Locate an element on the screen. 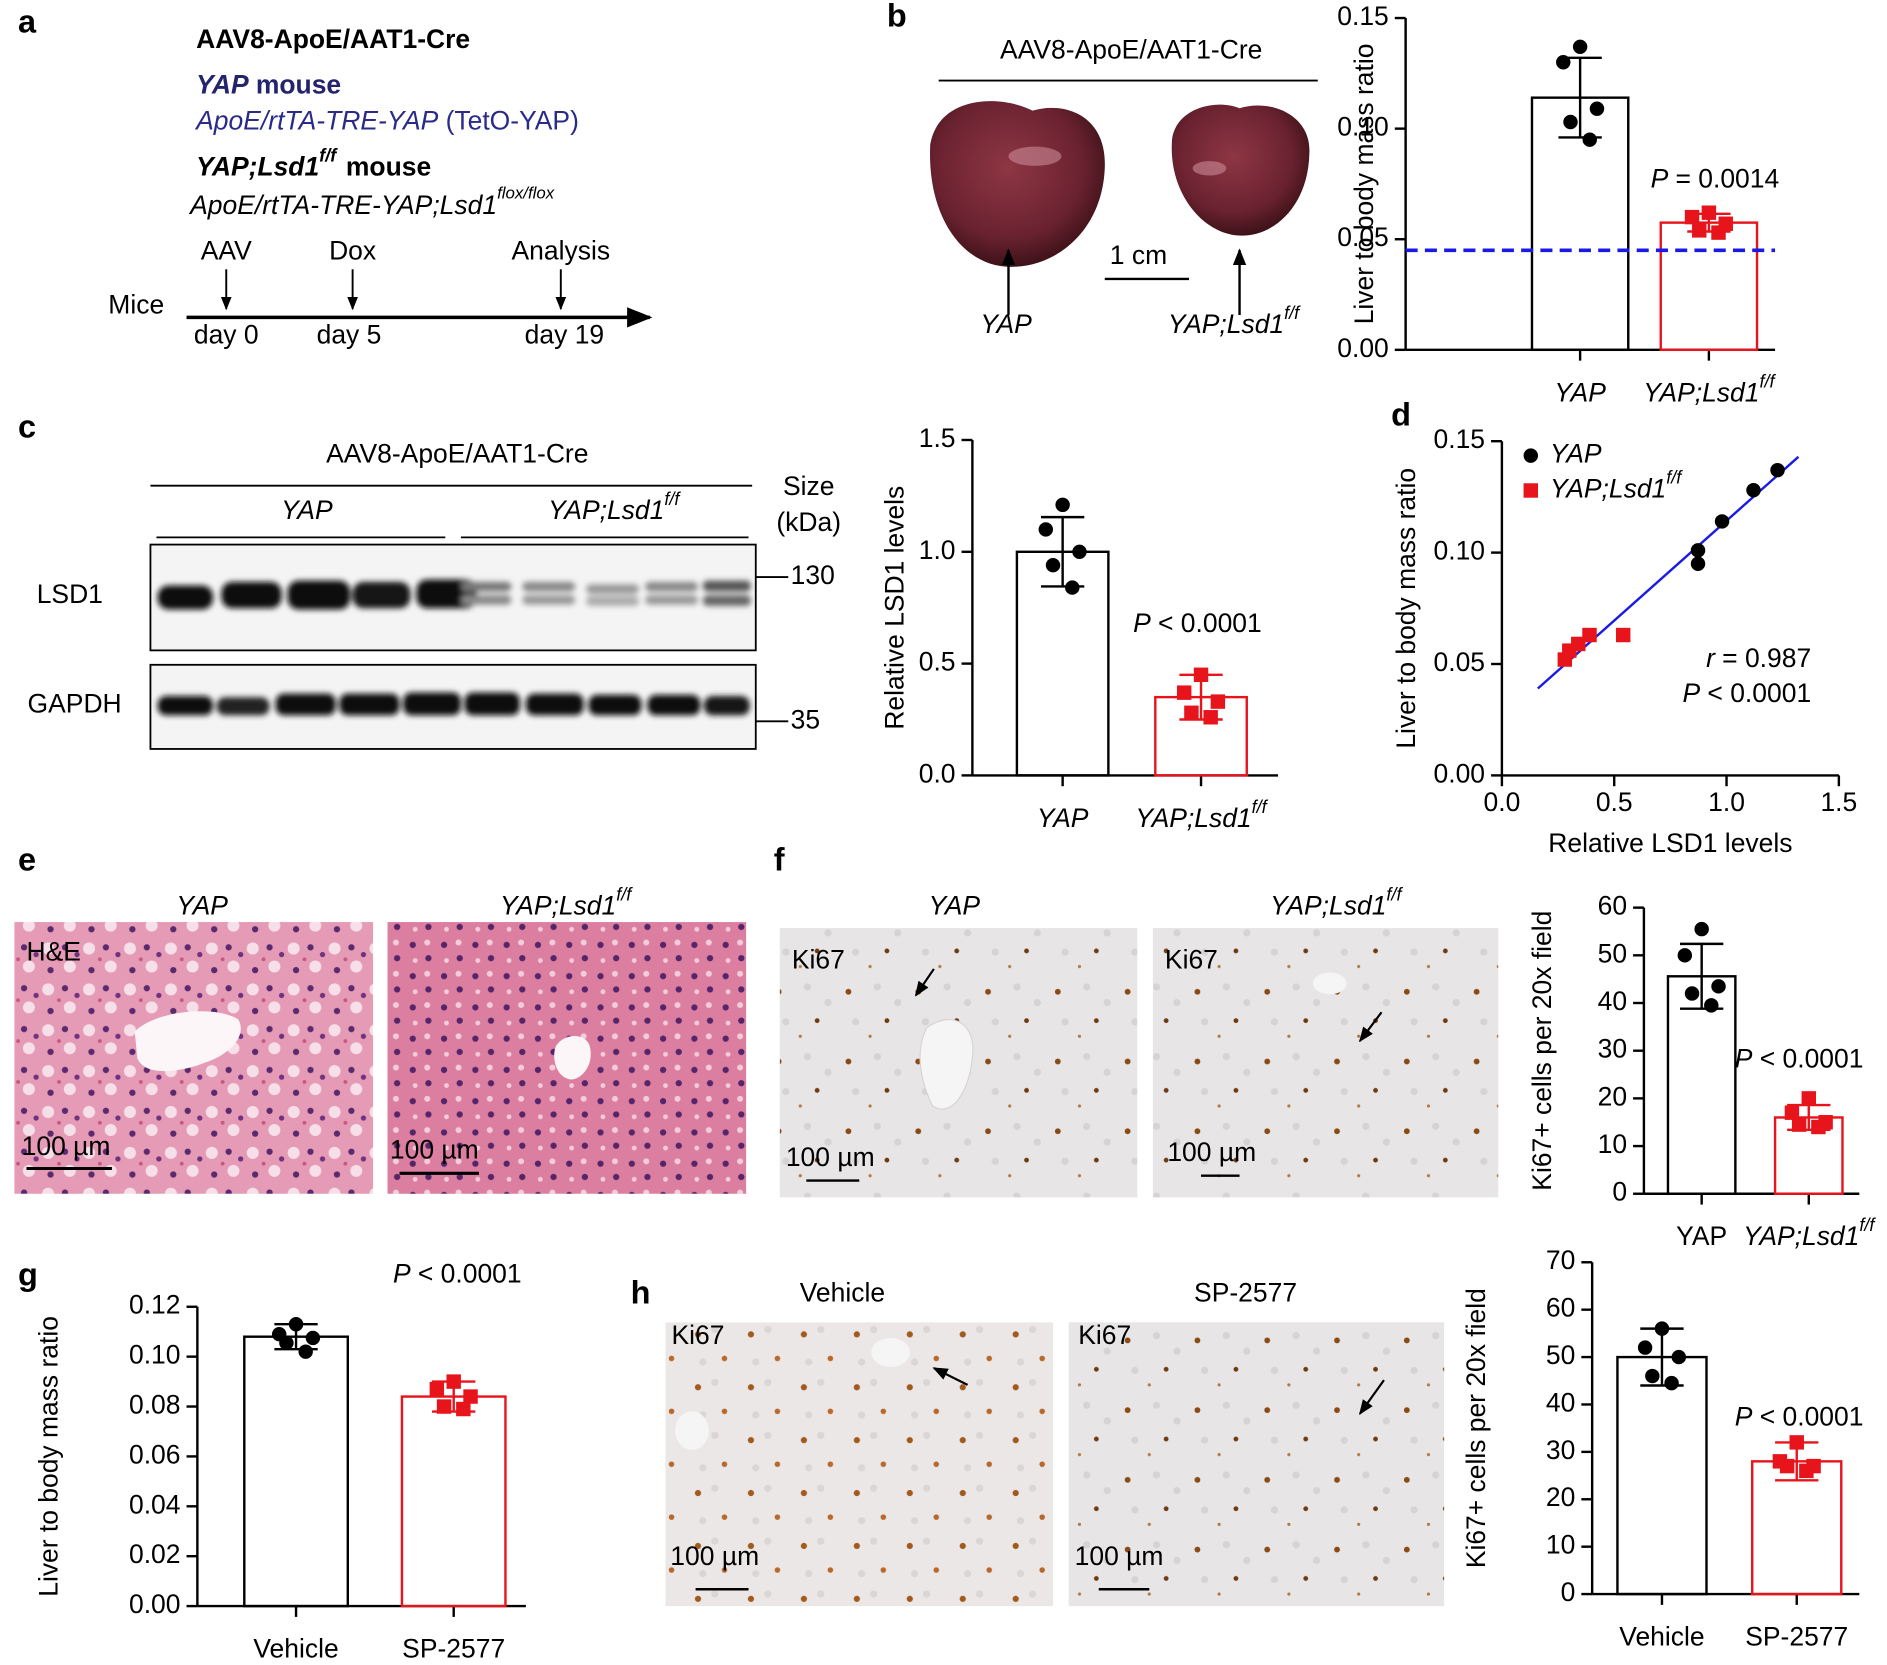 The height and width of the screenshot is (1665, 1887). x-tick-label: YAP;Lsd1f/f is located at coordinates (1809, 1233).